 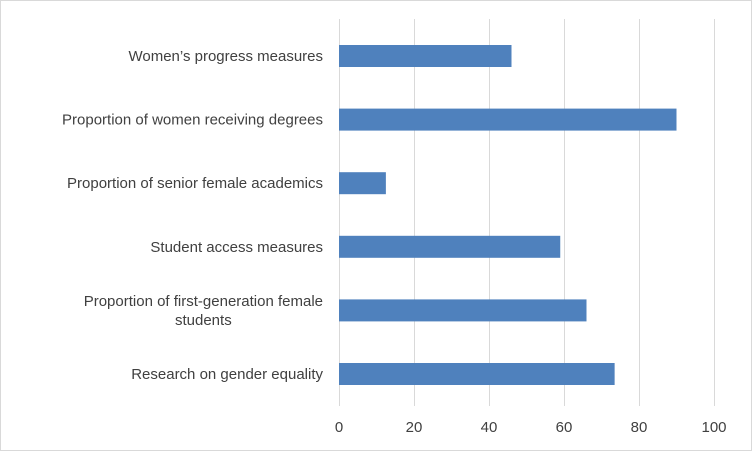 I want to click on x-tick-label-100: 100, so click(x=713, y=427).